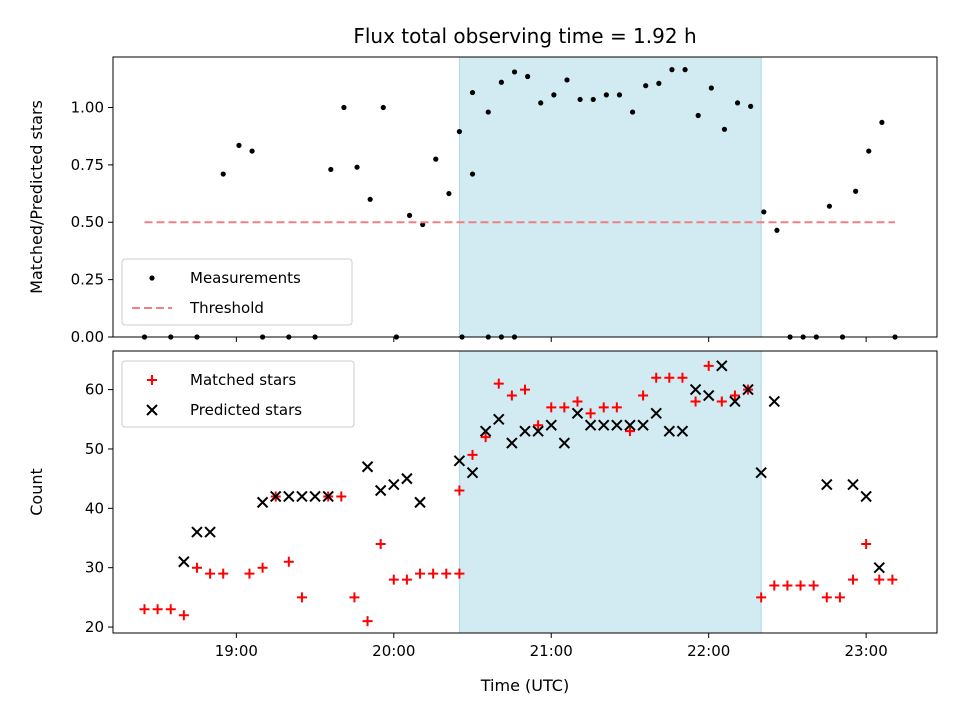 The width and height of the screenshot is (960, 720). Describe the element at coordinates (152, 278) in the screenshot. I see `legend-dot-marker` at that location.